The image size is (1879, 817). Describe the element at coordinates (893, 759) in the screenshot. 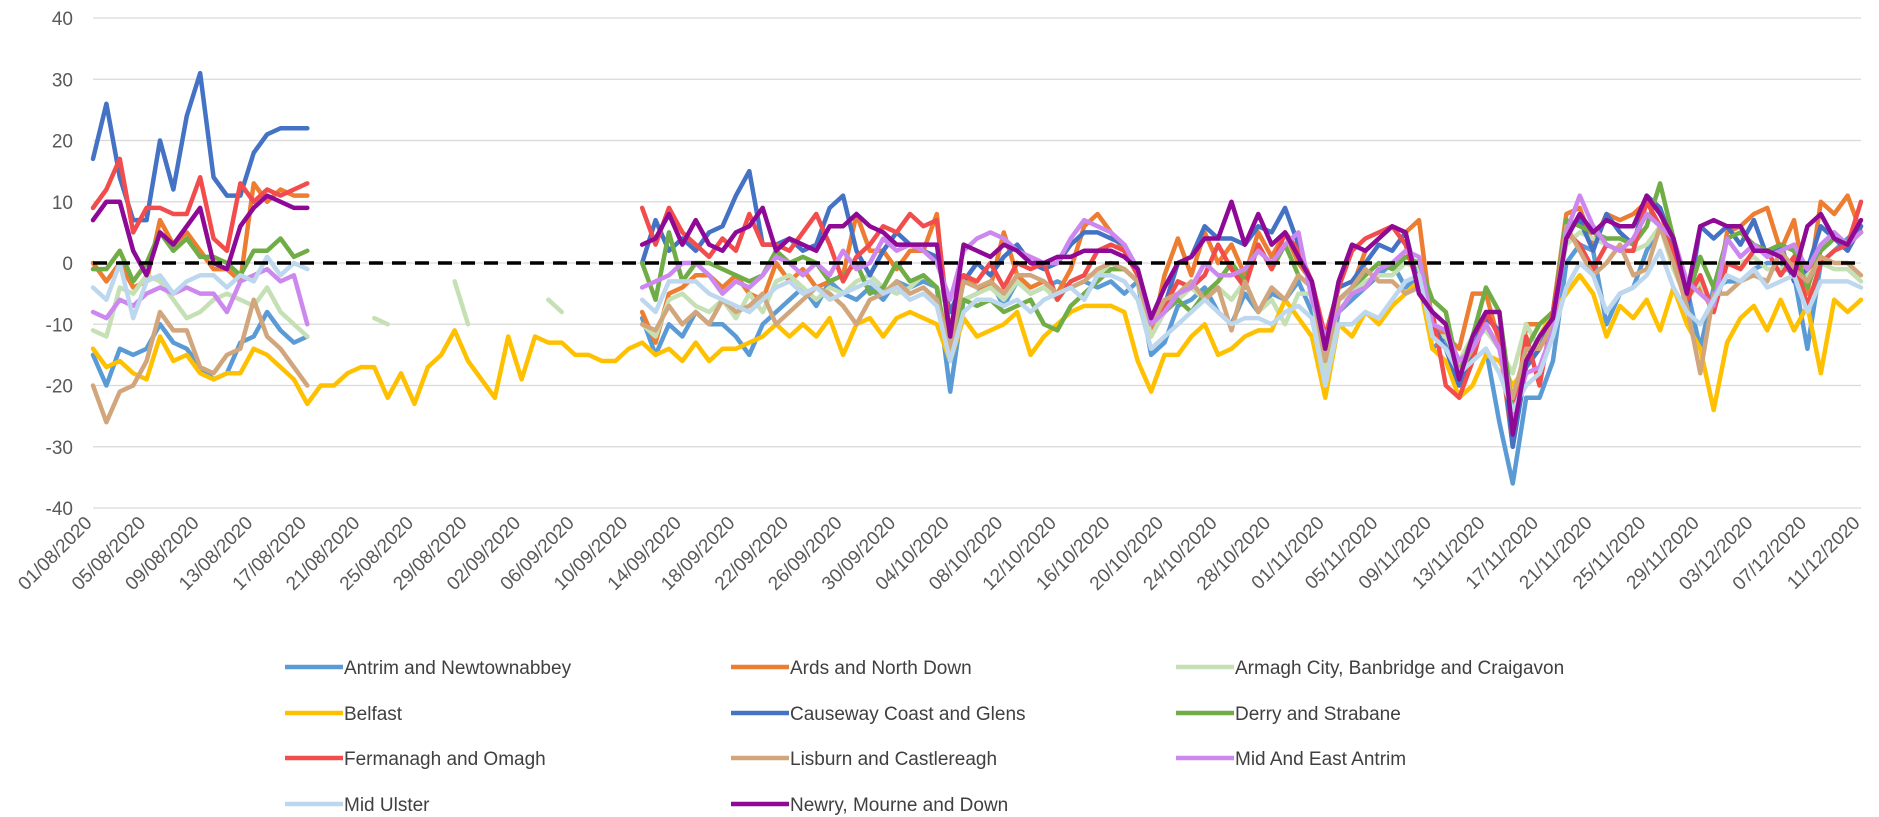

I see `legend-label: Lisburn and Castlereagh` at that location.